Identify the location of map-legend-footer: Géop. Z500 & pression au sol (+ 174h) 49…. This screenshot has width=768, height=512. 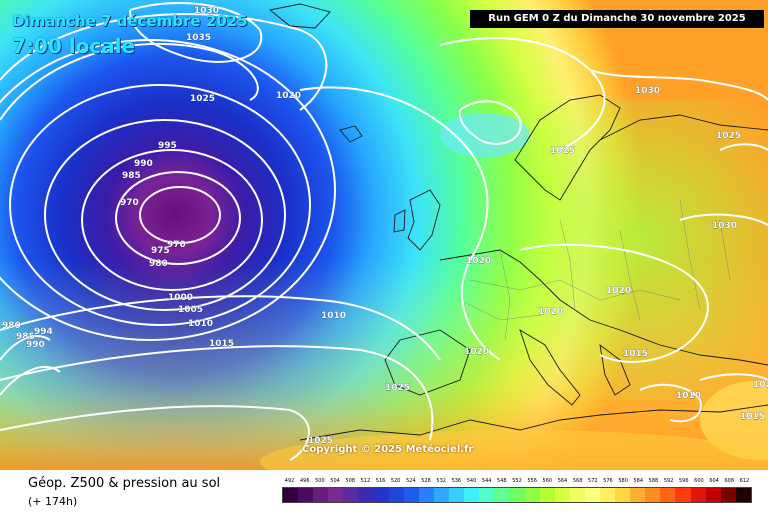
(384, 491).